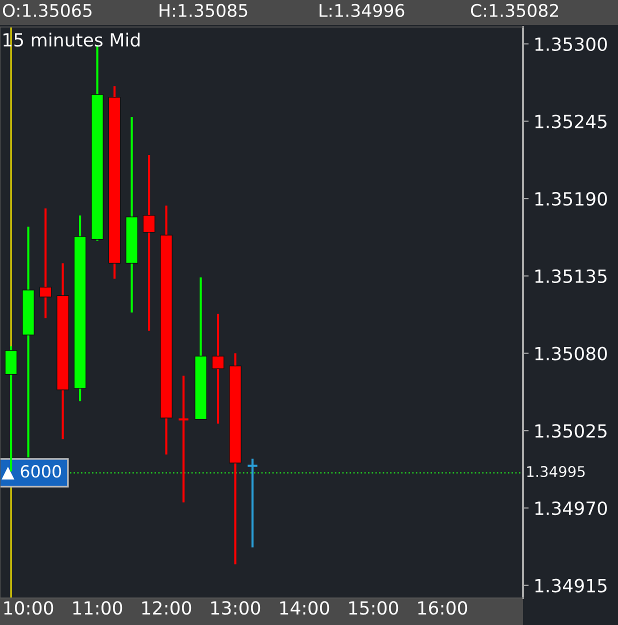 This screenshot has height=625, width=618. Describe the element at coordinates (305, 608) in the screenshot. I see `x-tick-label: 14:00` at that location.